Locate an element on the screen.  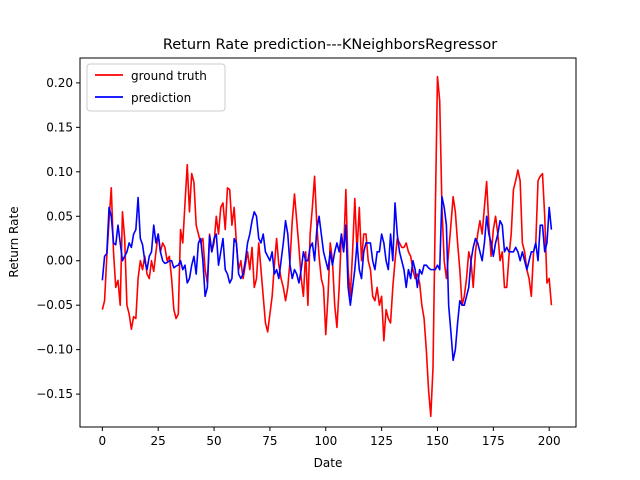
y-tick-label: 0.10 is located at coordinates (59, 172).